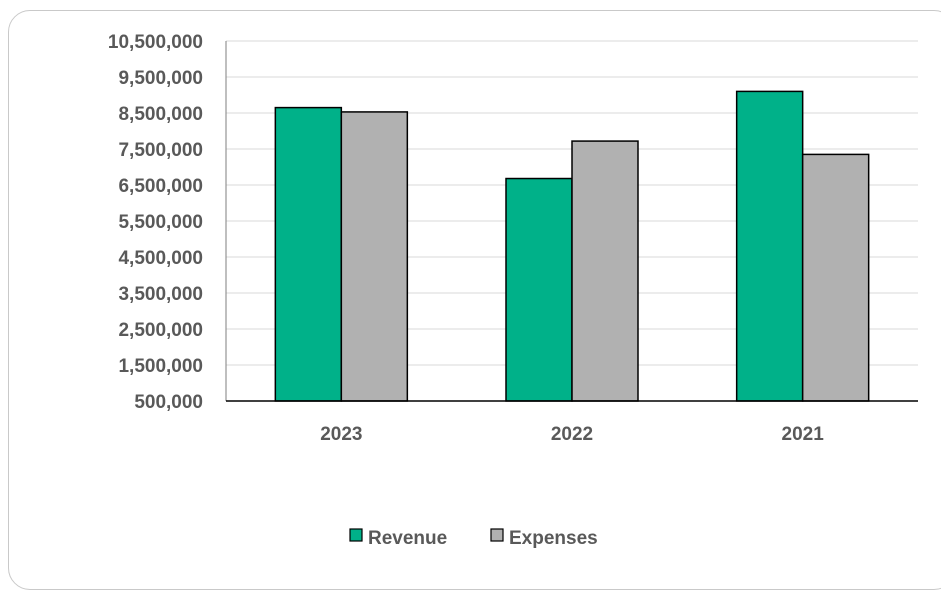  What do you see at coordinates (160, 258) in the screenshot?
I see `y-tick-label: 4,500,000` at bounding box center [160, 258].